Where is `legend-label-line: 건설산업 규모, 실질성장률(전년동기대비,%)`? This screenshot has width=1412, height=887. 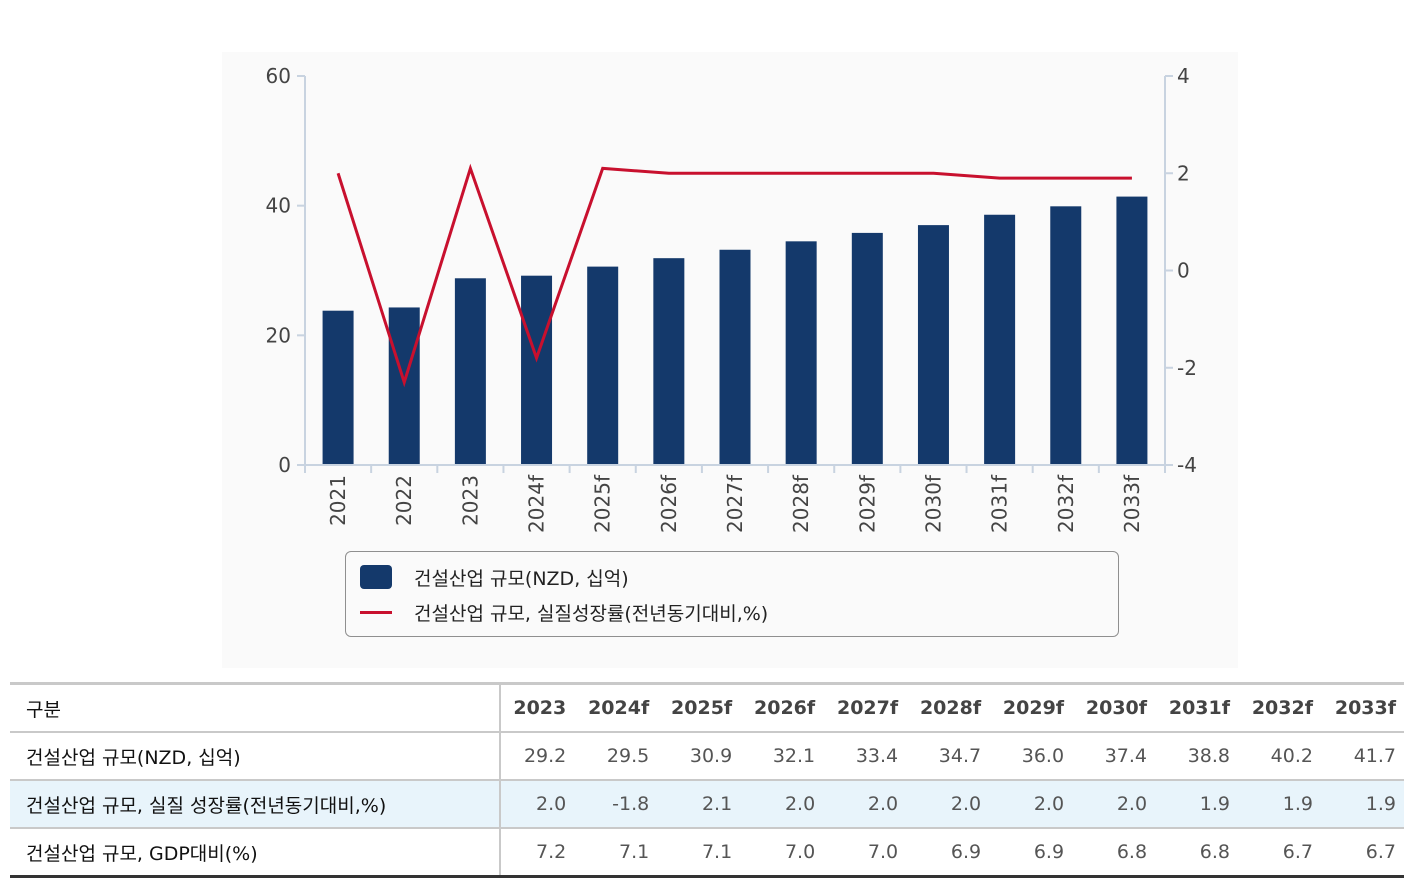 legend-label-line: 건설산업 규모, 실질성장률(전년동기대비,%) is located at coordinates (591, 613).